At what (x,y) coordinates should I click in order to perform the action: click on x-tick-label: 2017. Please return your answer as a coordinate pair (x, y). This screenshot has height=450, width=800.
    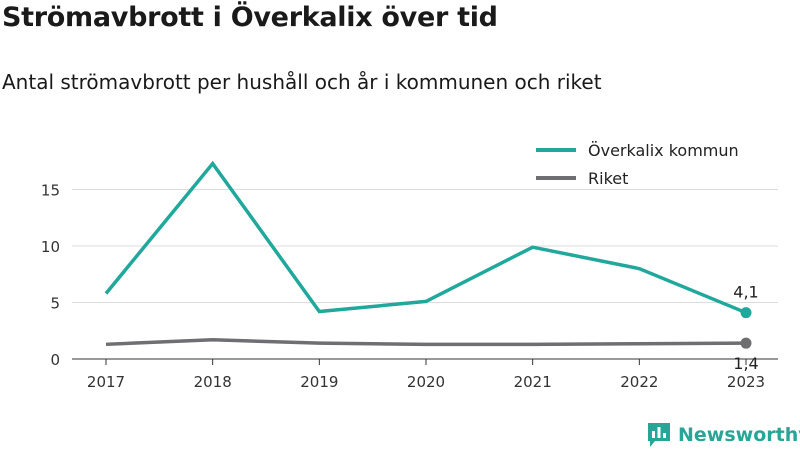
    Looking at the image, I should click on (106, 382).